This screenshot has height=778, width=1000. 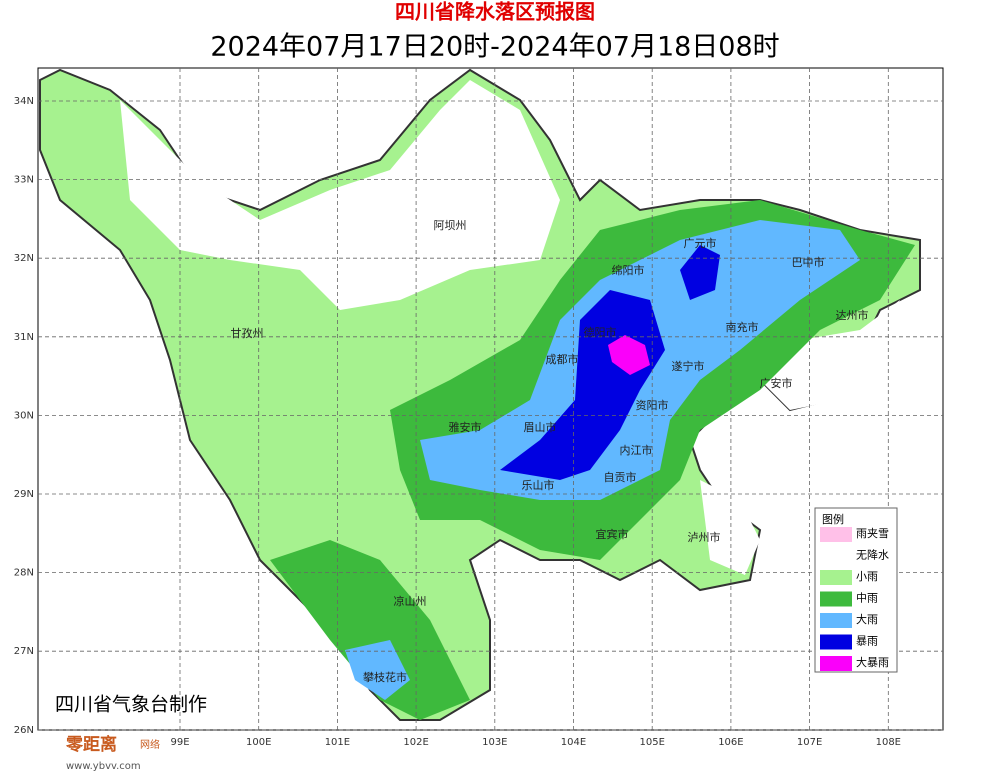 I want to click on moderate-rain-area, so click(x=370, y=630).